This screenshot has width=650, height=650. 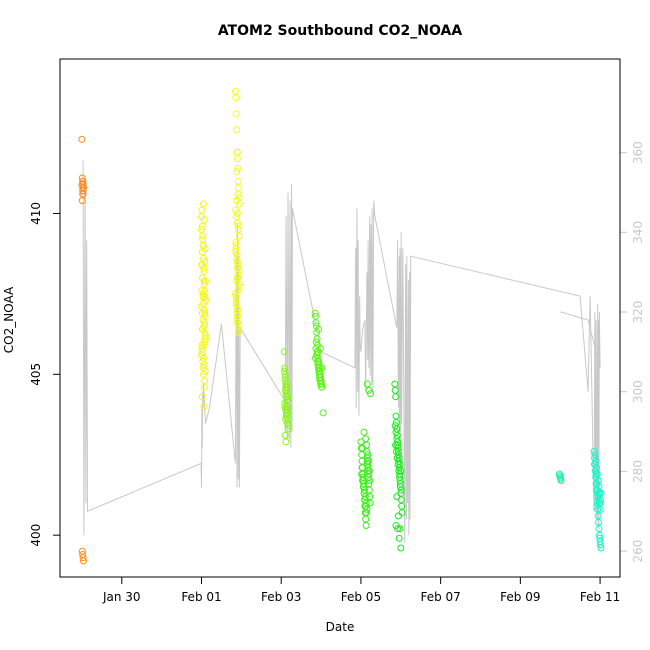 I want to click on chart-title: ATOM2 Southbound CO2_NOAA, so click(x=340, y=31).